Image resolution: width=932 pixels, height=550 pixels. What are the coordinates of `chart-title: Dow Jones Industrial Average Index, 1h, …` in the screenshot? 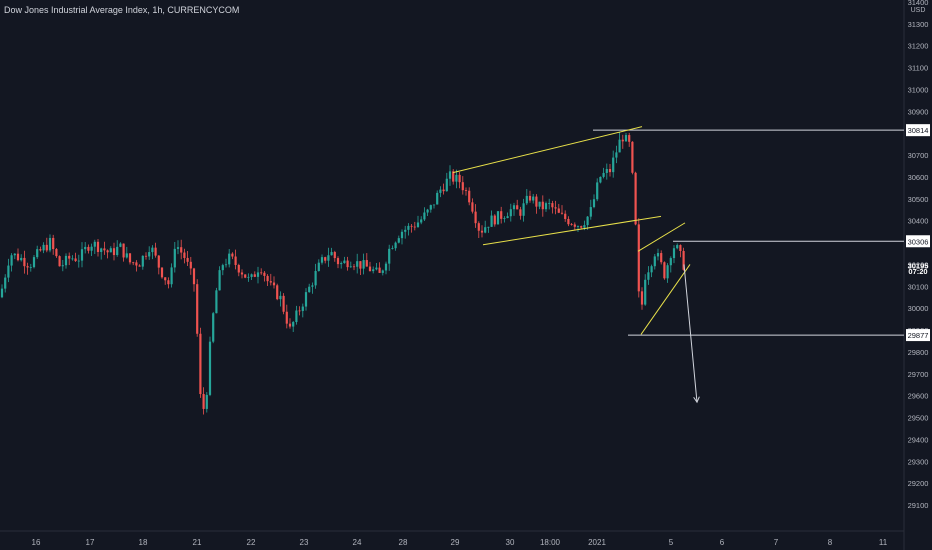 It's located at (122, 10).